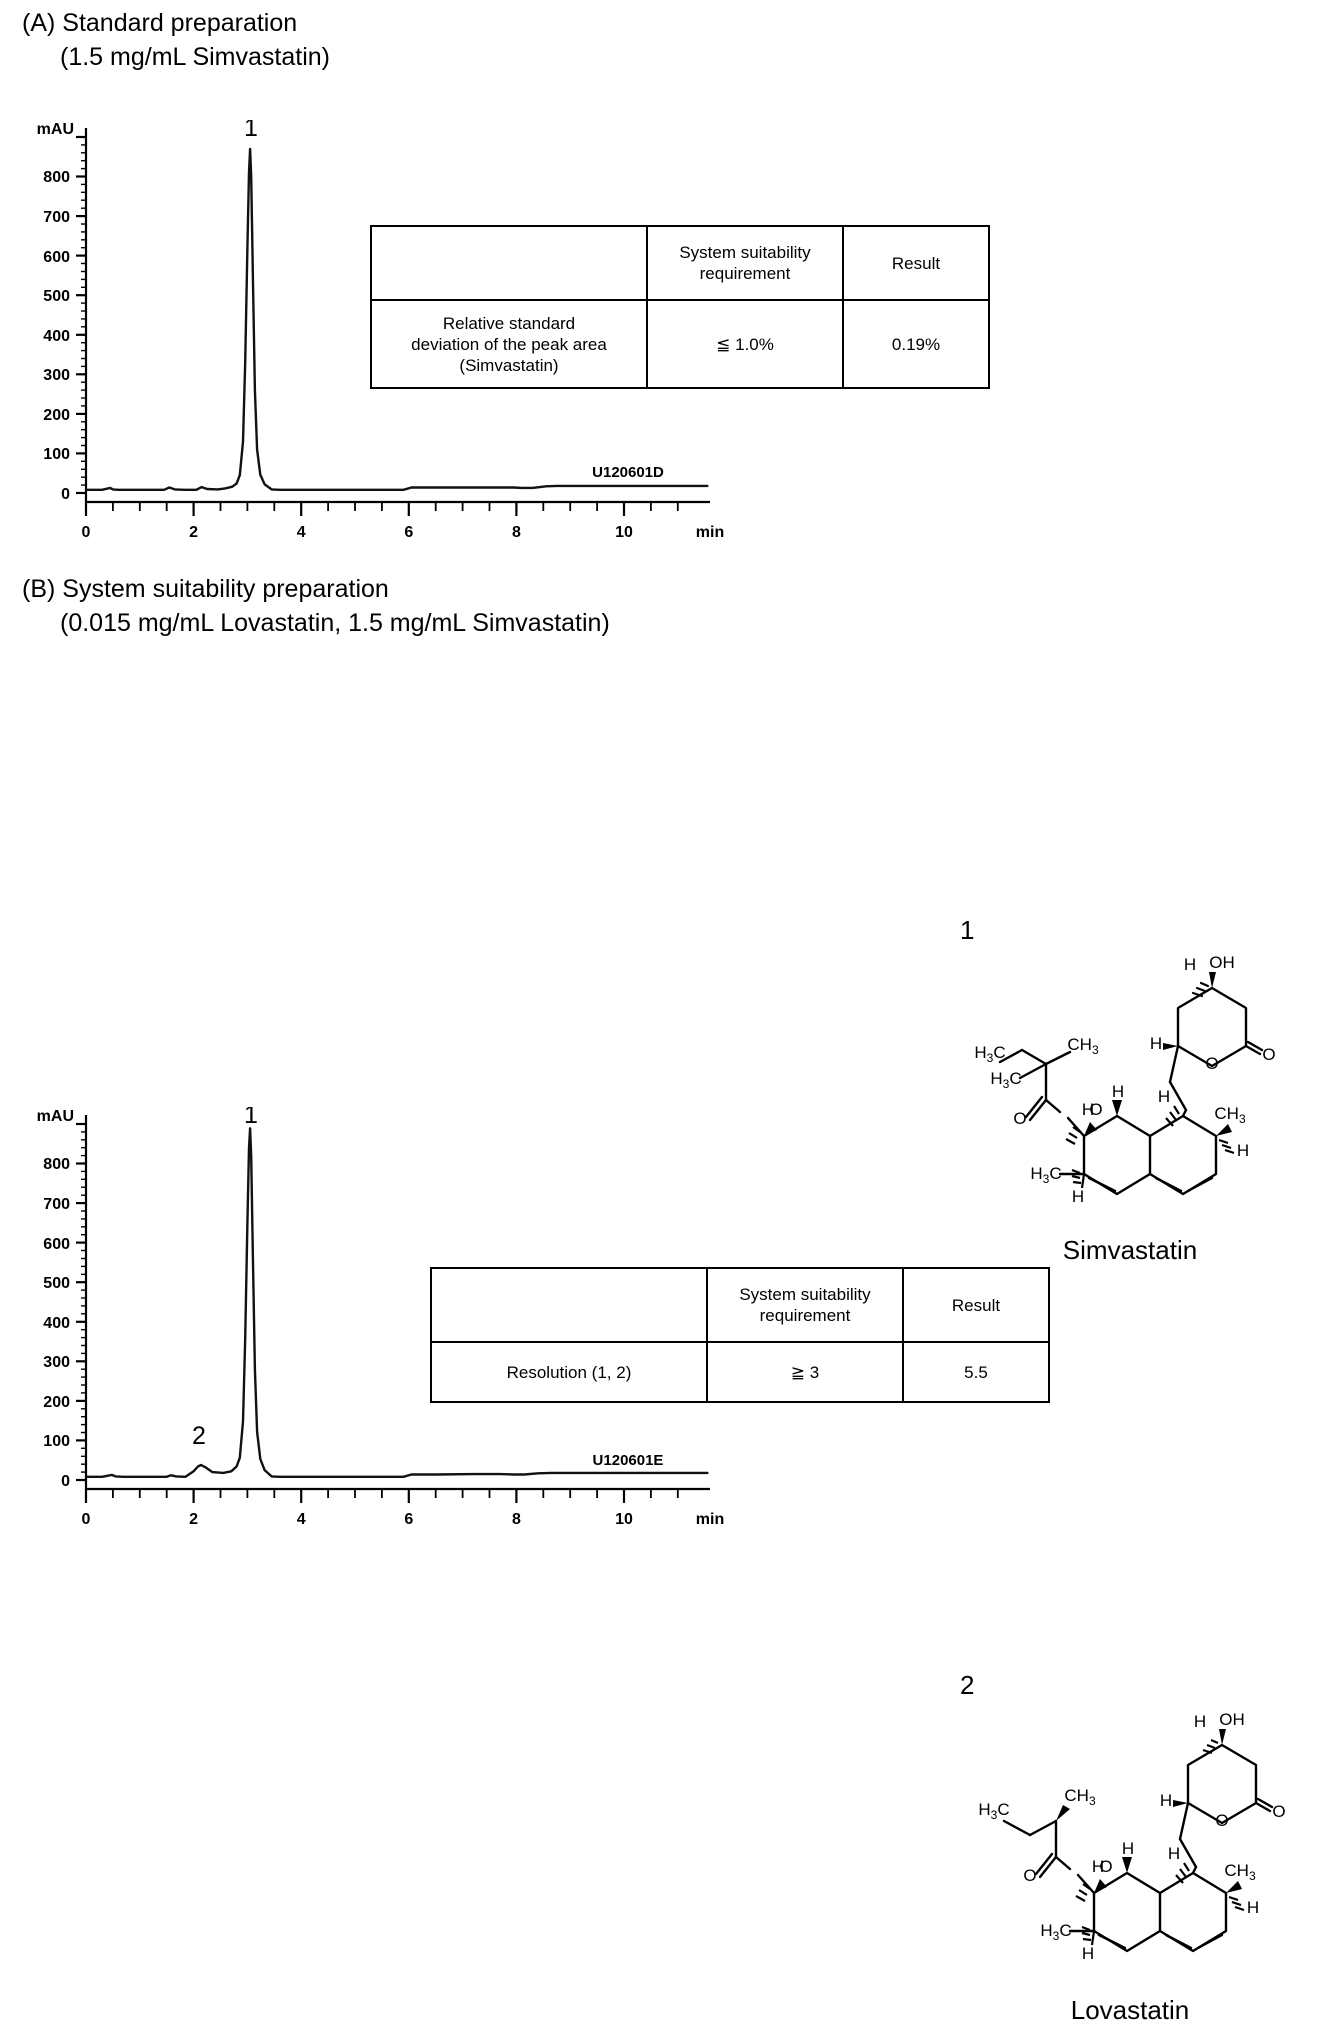  Describe the element at coordinates (160, 23) in the screenshot. I see `panel-a-title: (A) Standard preparation` at that location.